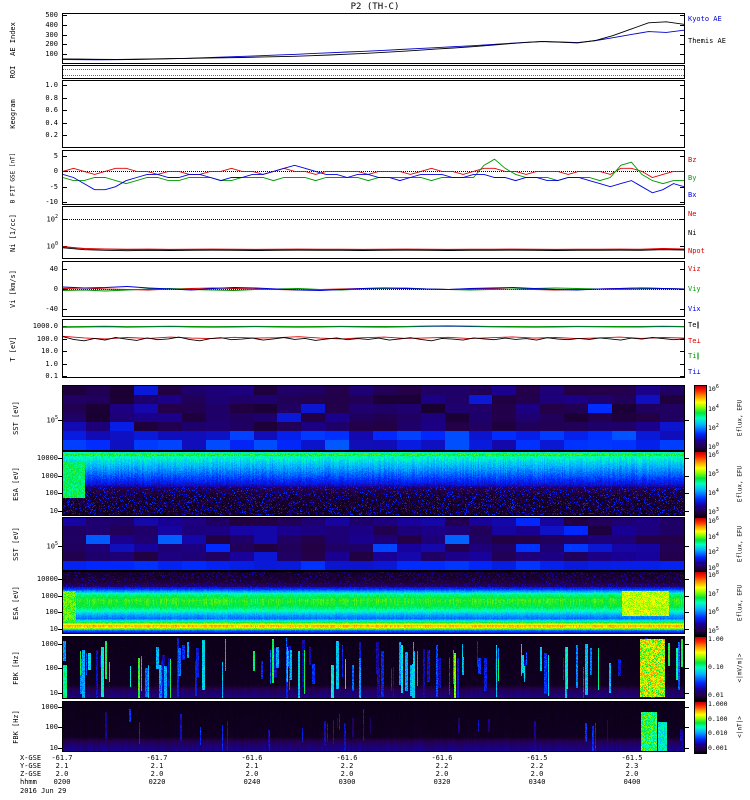  What do you see at coordinates (13, 289) in the screenshot?
I see `y-axis-label: Vi [km/s]` at bounding box center [13, 289].